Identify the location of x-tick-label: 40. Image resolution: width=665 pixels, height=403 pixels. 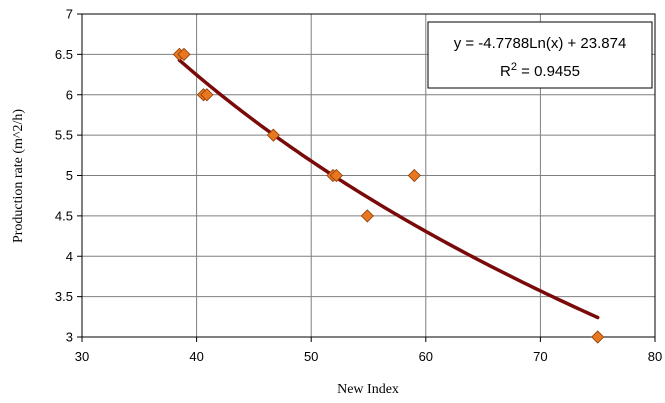
(196, 356).